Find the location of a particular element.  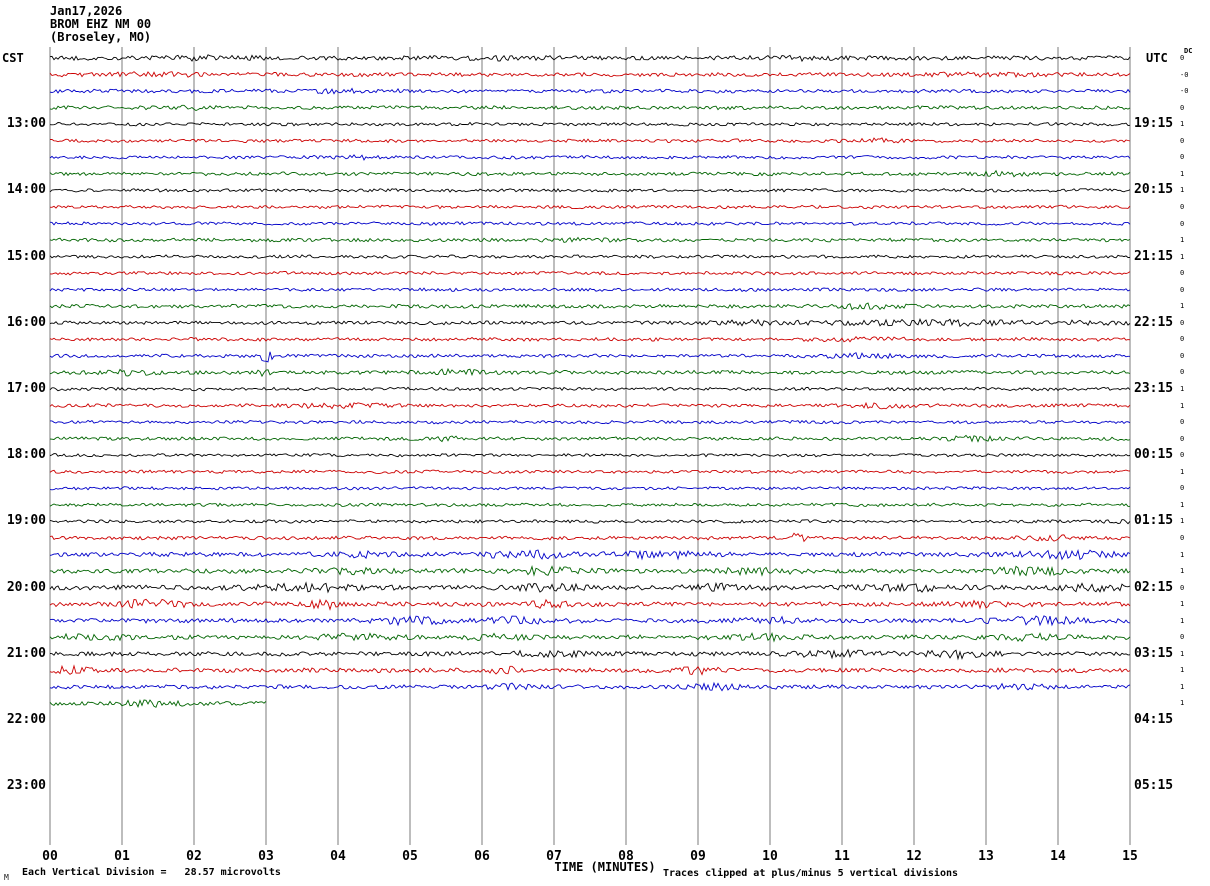

trace-18:15 is located at coordinates (590, 471).